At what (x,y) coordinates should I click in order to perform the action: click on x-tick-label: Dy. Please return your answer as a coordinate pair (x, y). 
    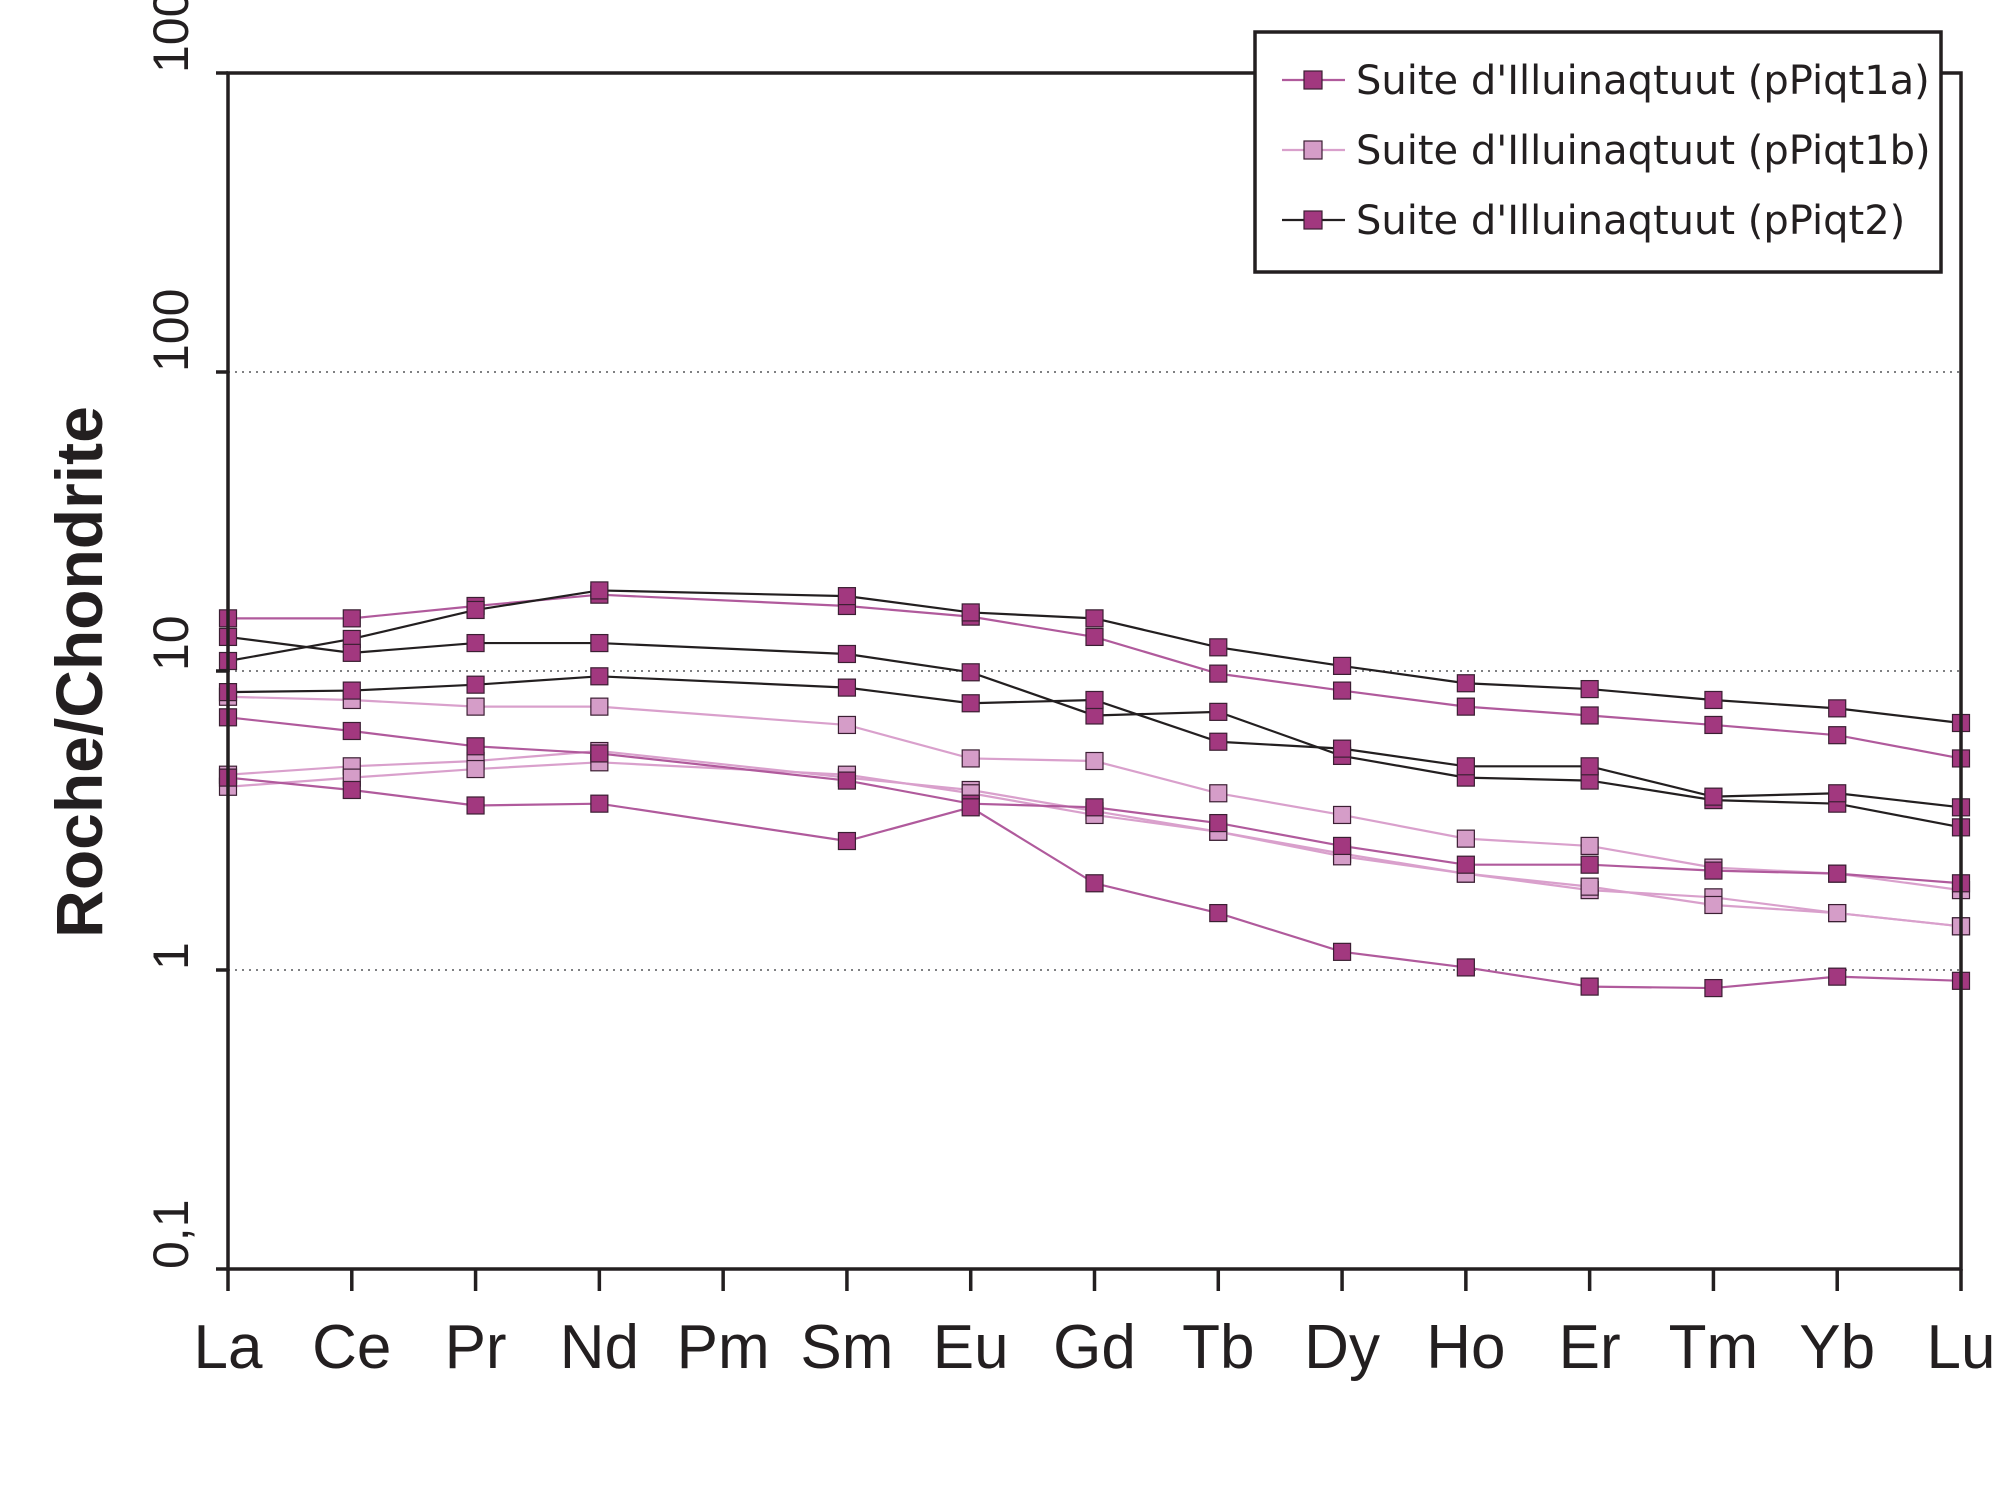
    Looking at the image, I should click on (1342, 1347).